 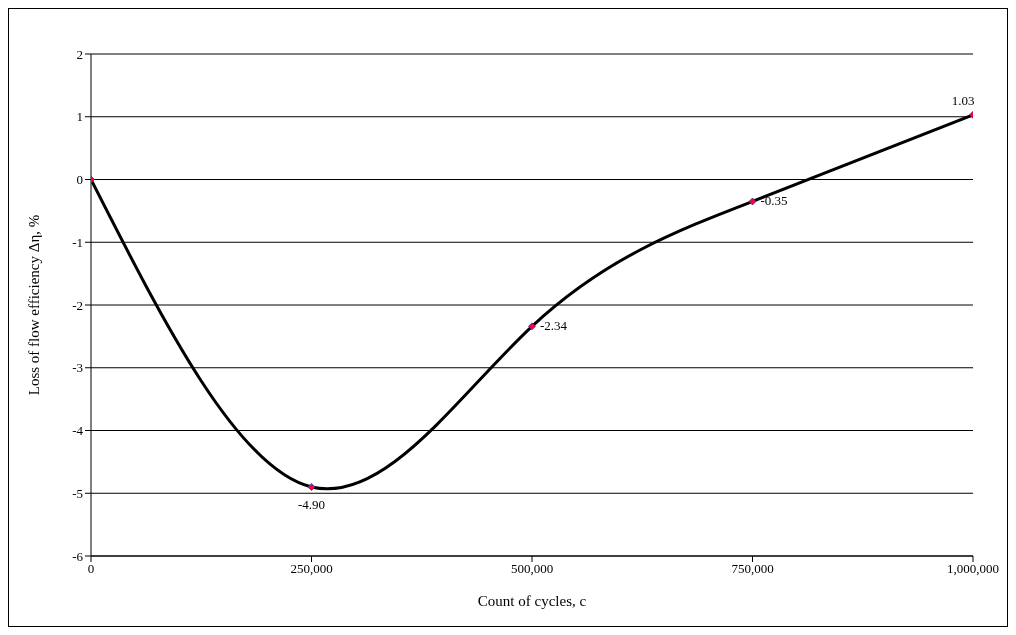 What do you see at coordinates (311, 504) in the screenshot?
I see `data-label: -4.90` at bounding box center [311, 504].